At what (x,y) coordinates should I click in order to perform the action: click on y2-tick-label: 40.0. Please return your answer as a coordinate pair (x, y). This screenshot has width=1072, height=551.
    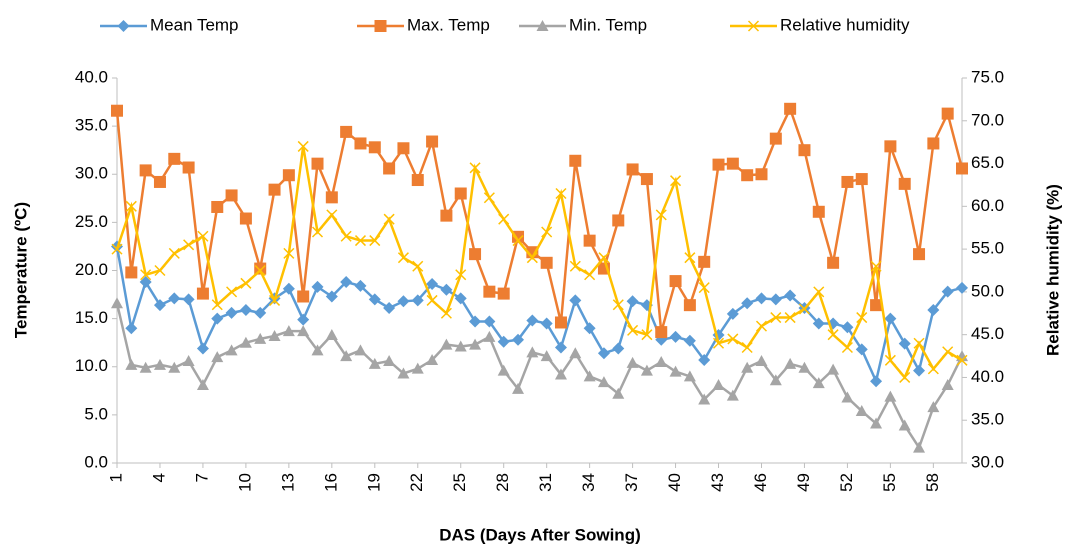
    Looking at the image, I should click on (987, 376).